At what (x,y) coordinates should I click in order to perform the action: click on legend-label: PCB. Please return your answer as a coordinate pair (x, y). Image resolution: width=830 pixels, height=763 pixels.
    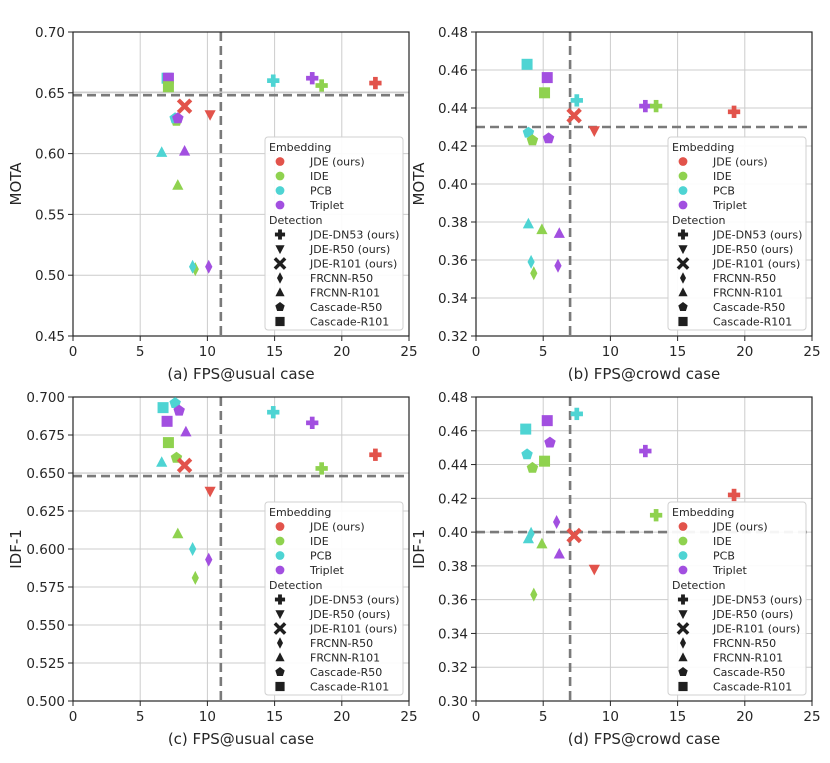
    Looking at the image, I should click on (321, 556).